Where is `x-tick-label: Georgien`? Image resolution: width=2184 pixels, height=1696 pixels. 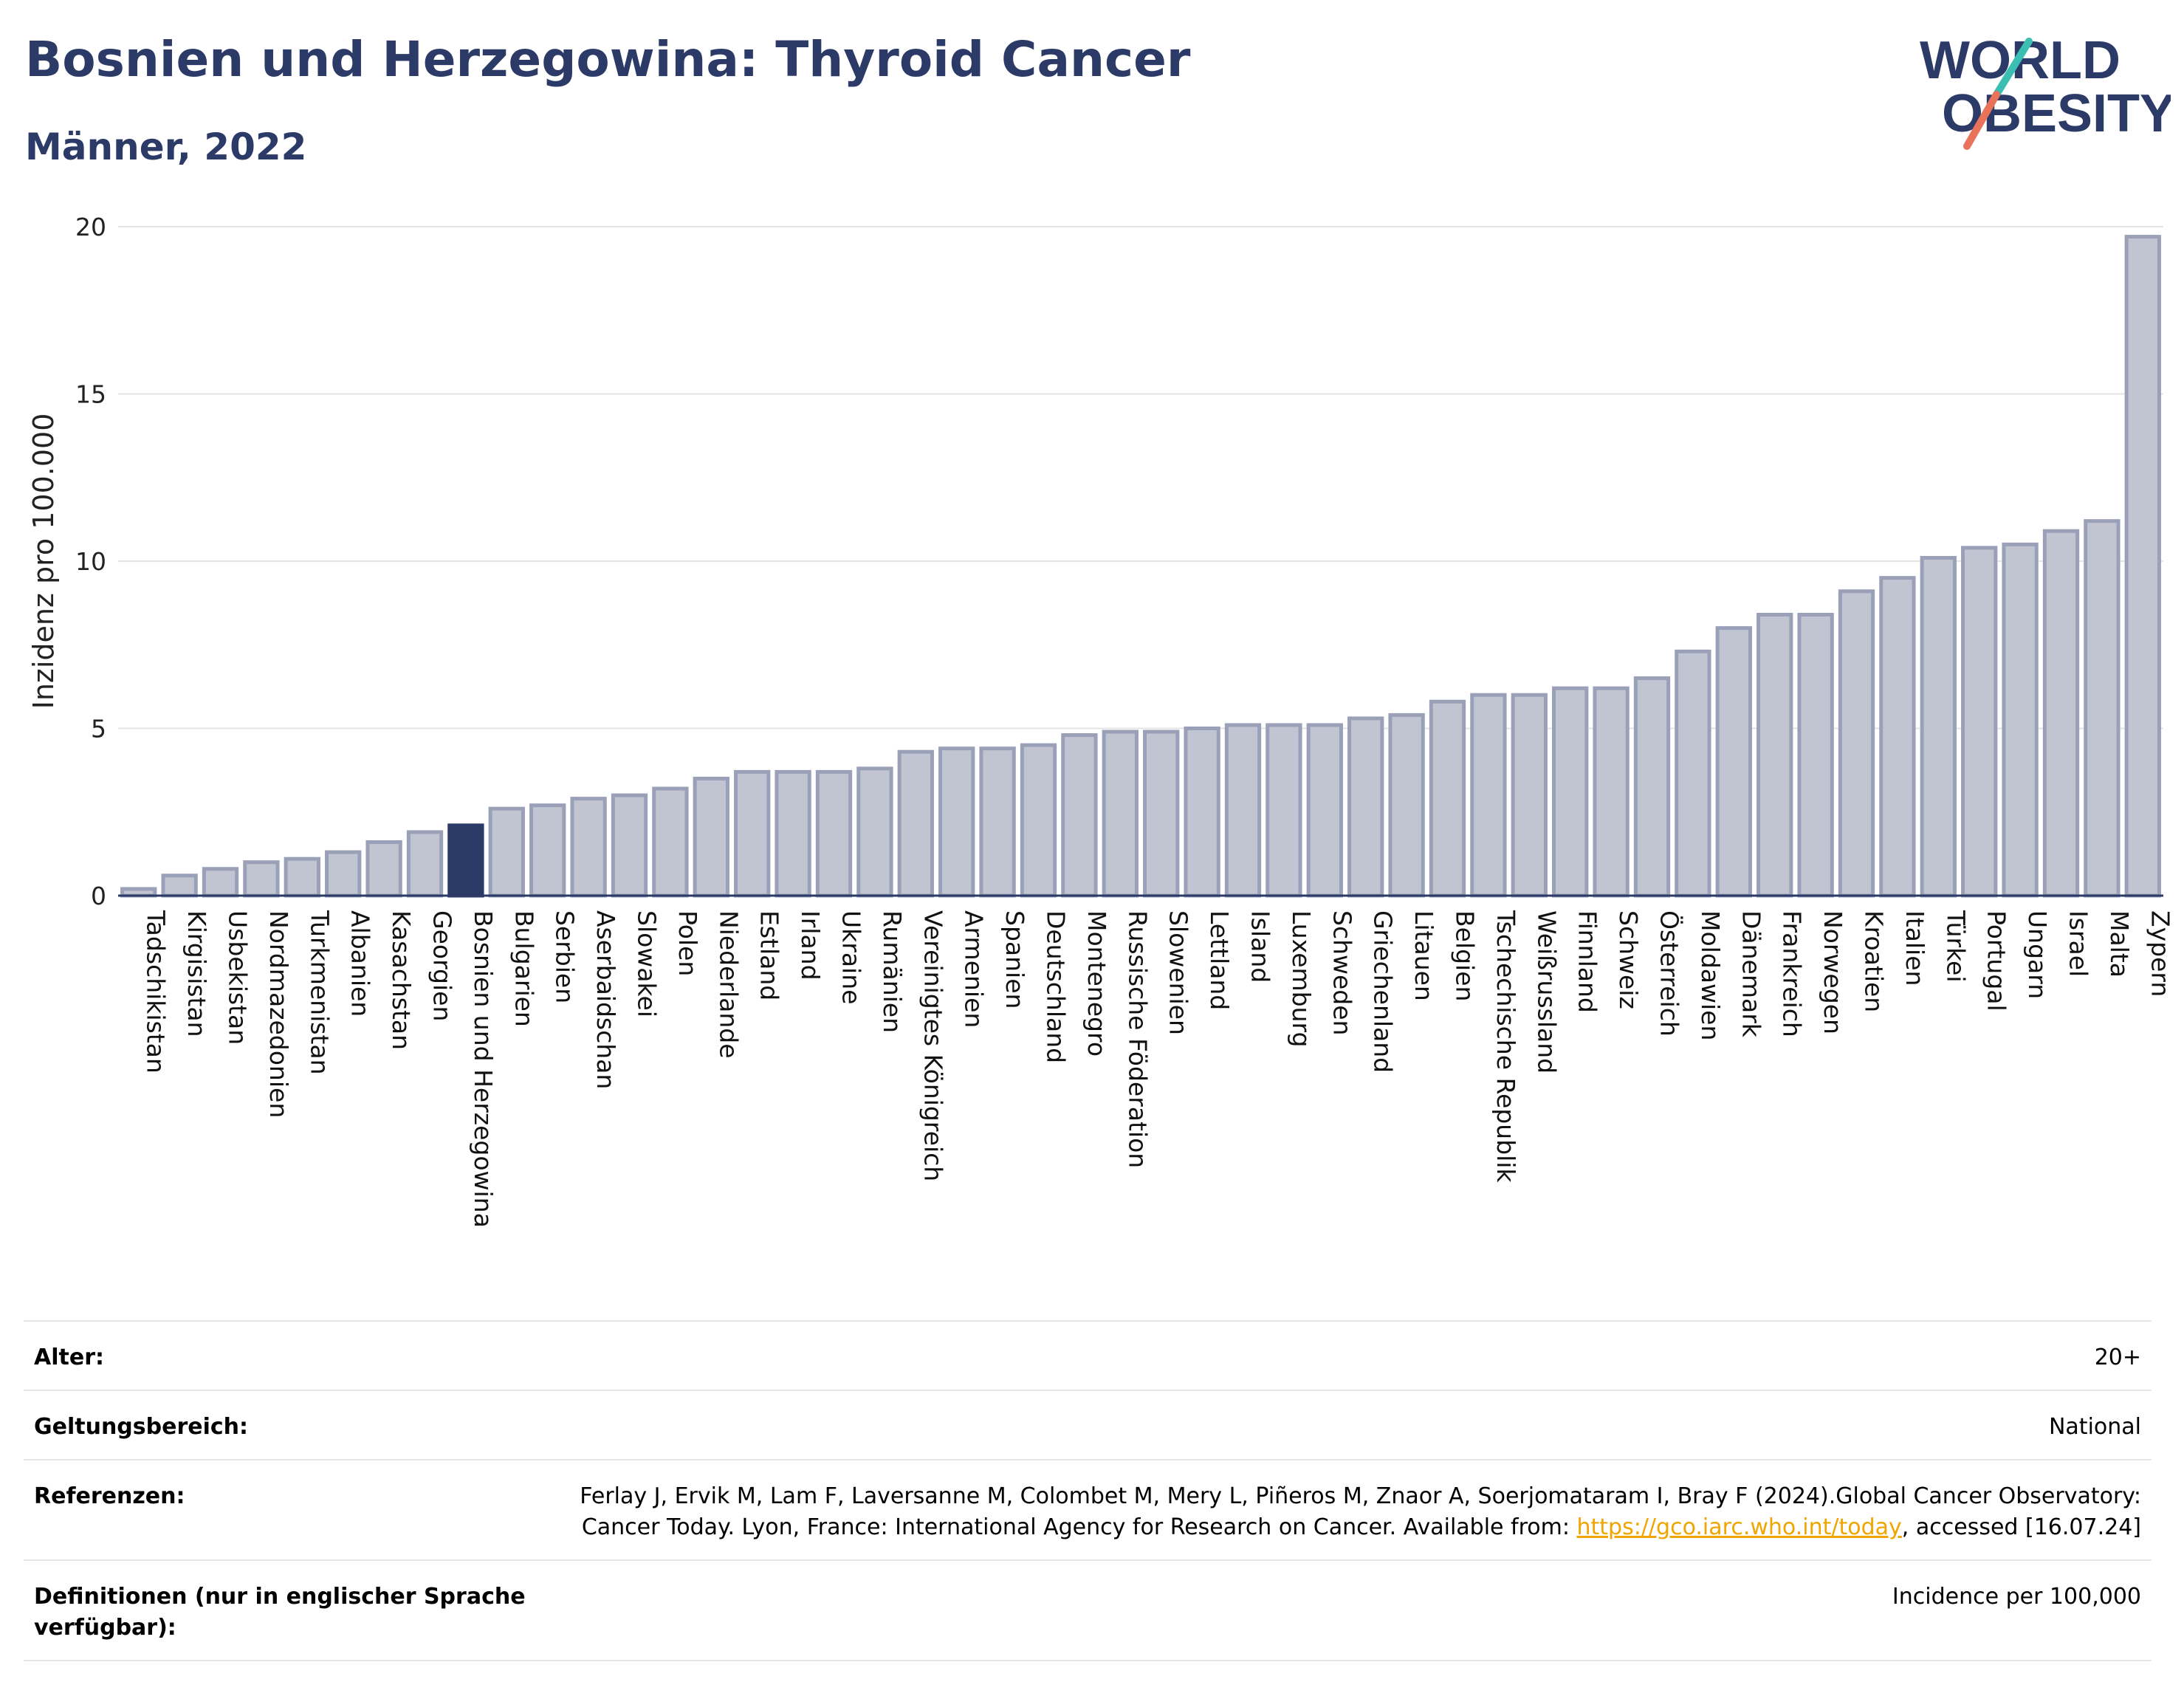
x-tick-label: Georgien is located at coordinates (443, 965).